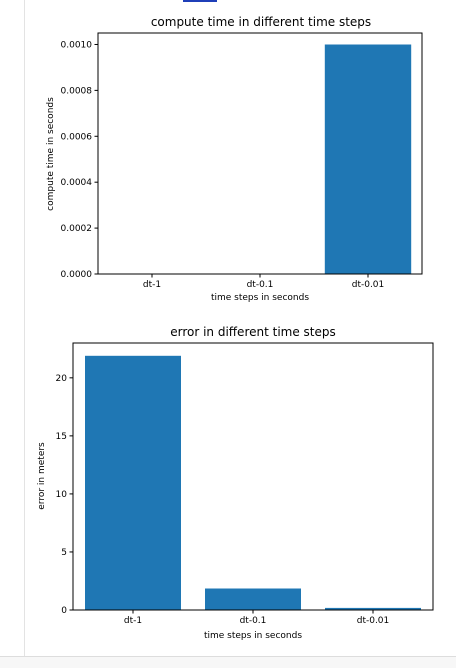 Image resolution: width=456 pixels, height=668 pixels. Describe the element at coordinates (77, 91) in the screenshot. I see `y-tick-label: 0.0008` at that location.